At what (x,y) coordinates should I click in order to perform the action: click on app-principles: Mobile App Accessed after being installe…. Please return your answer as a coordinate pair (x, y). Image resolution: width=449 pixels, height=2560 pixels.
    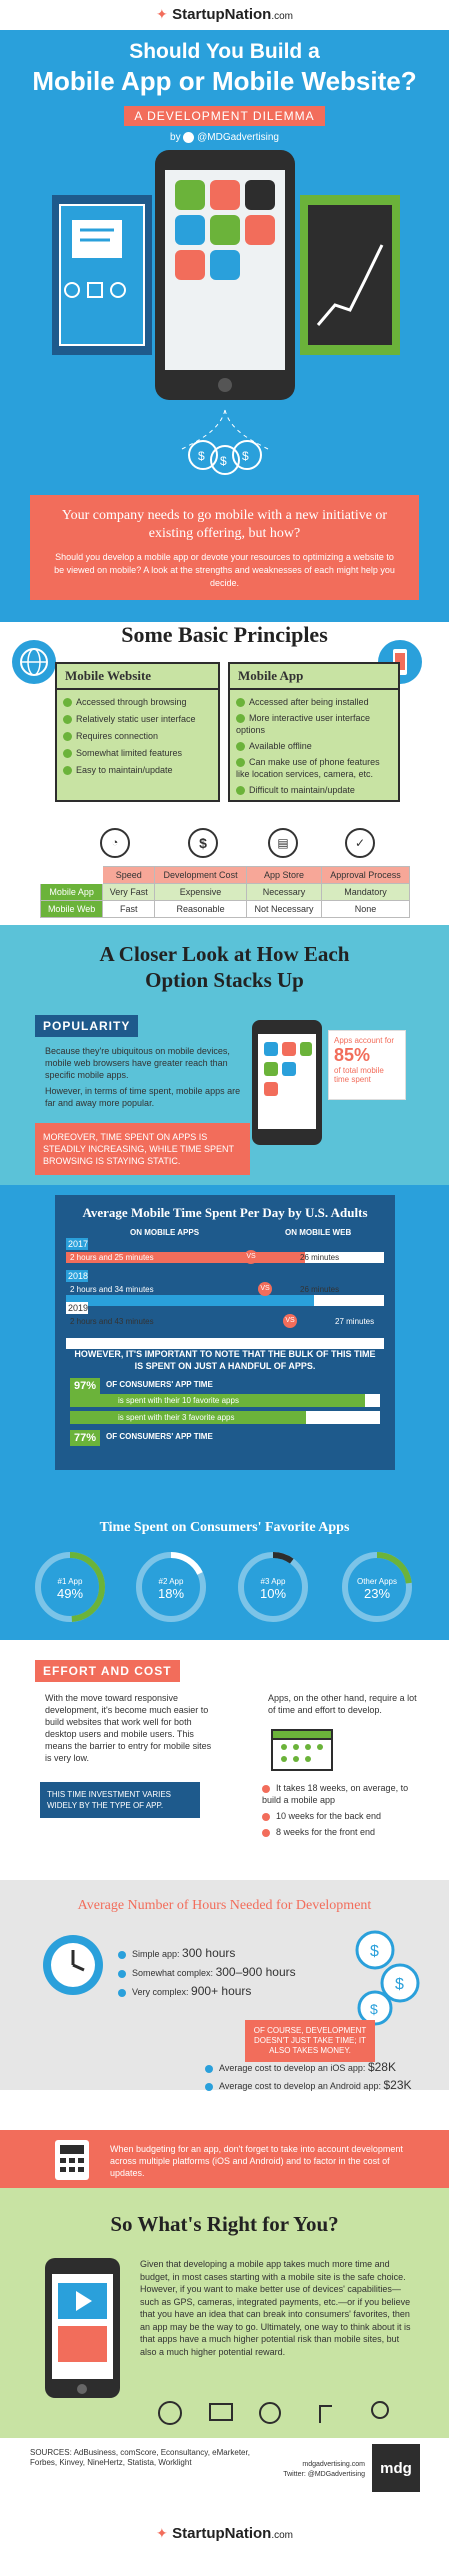
    Looking at the image, I should click on (314, 732).